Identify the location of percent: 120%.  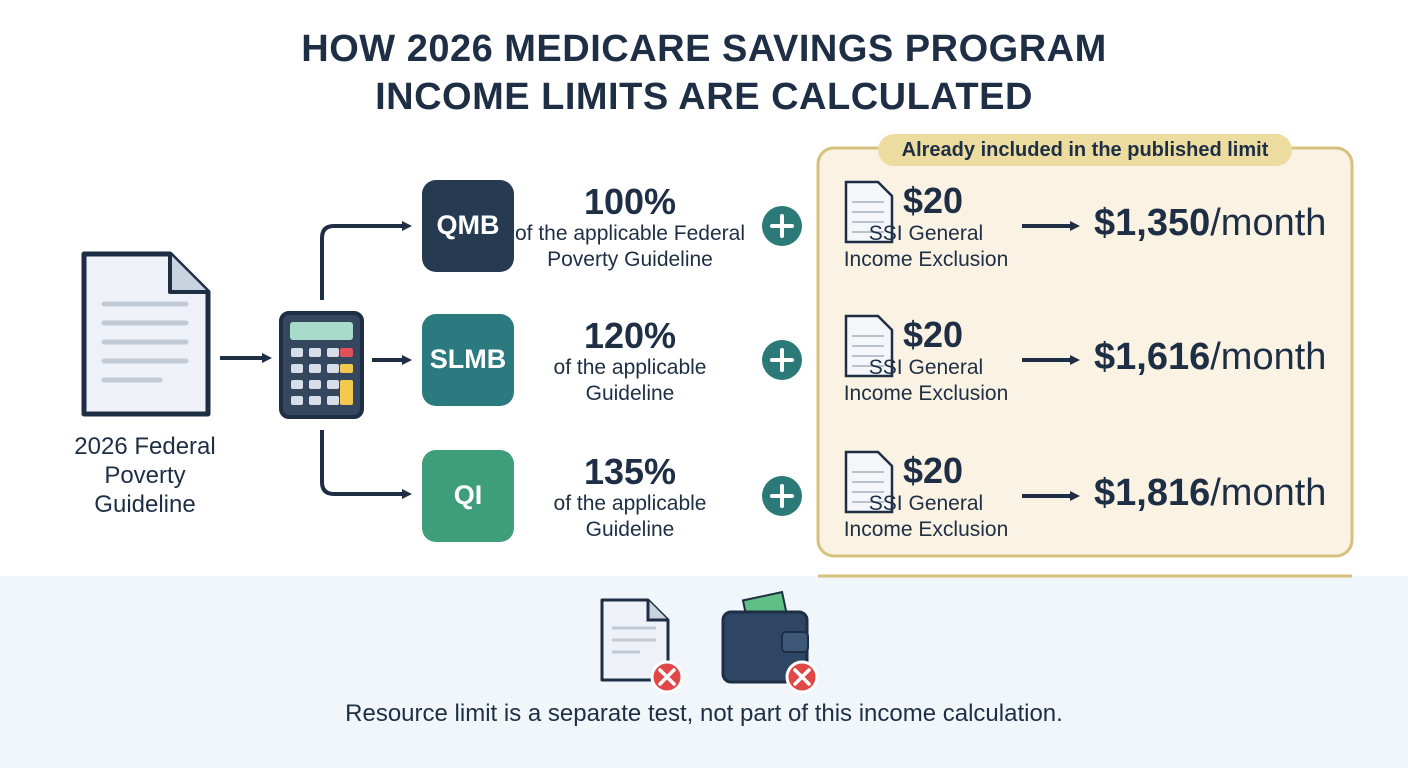
(630, 335).